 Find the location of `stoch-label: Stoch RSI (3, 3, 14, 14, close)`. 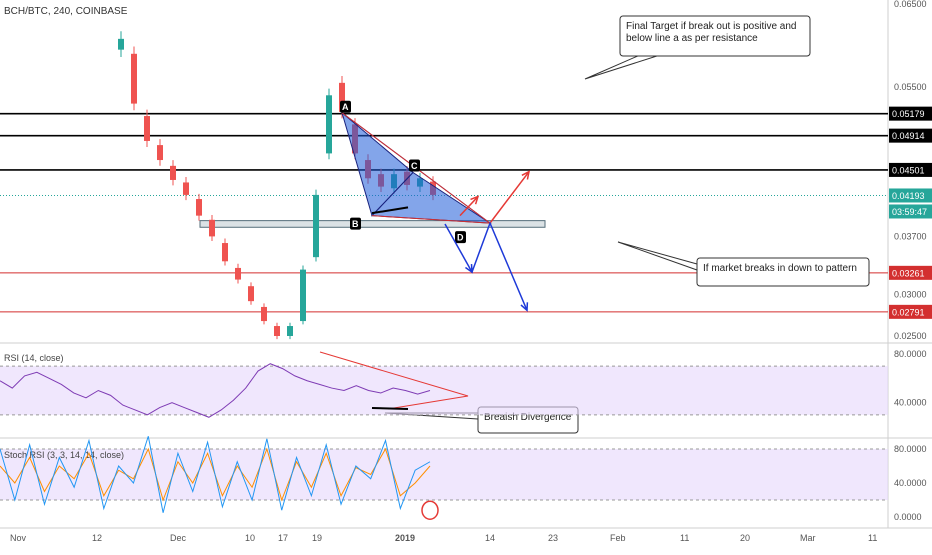

stoch-label: Stoch RSI (3, 3, 14, 14, close) is located at coordinates (64, 455).